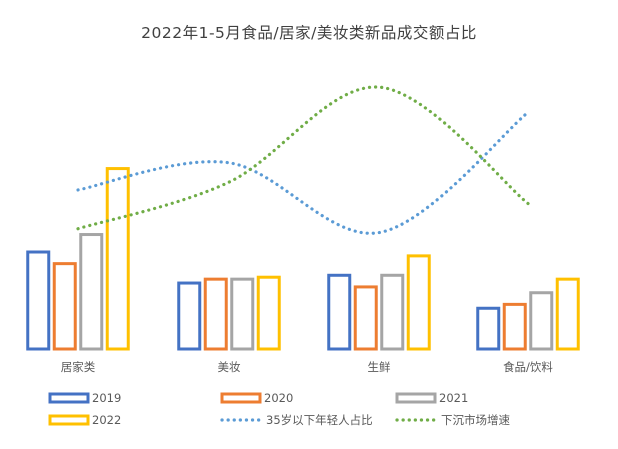 The height and width of the screenshot is (449, 618). What do you see at coordinates (229, 367) in the screenshot?
I see `category-label-1: 美妆` at bounding box center [229, 367].